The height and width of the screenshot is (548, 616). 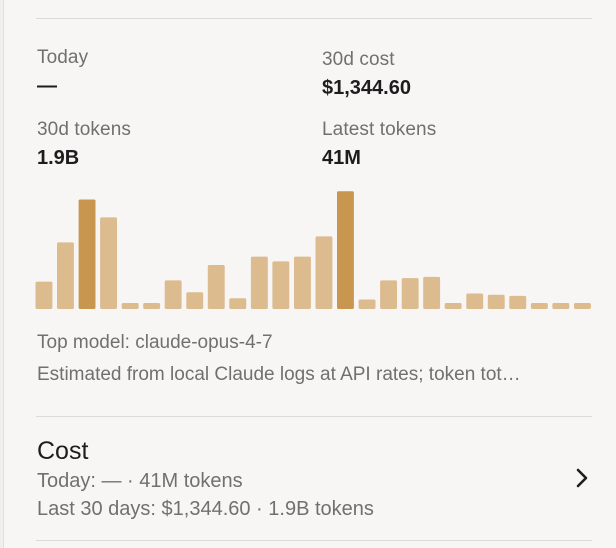 I want to click on stat-today-label: Today, so click(x=63, y=57).